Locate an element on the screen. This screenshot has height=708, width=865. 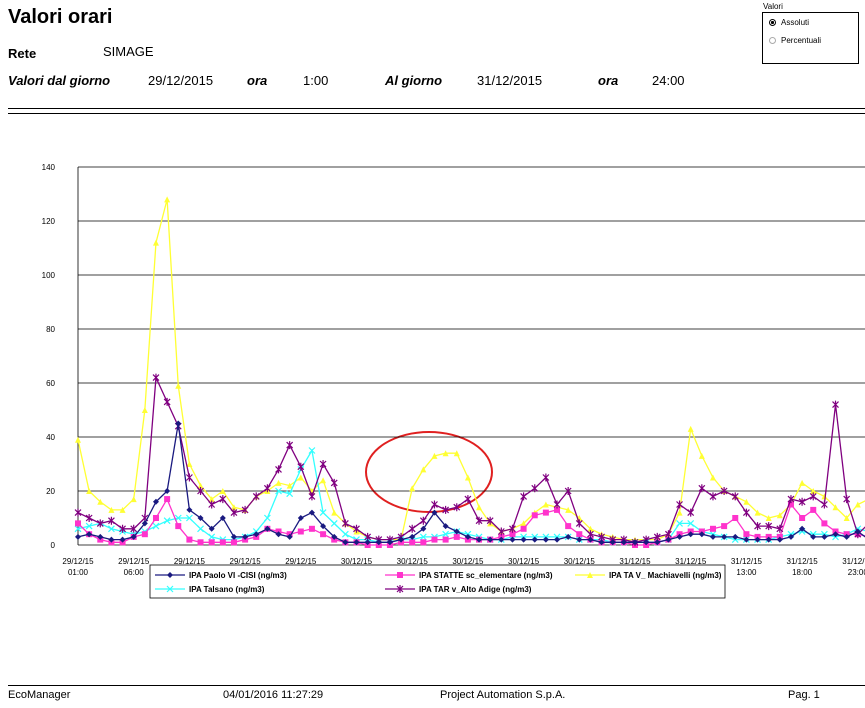
y-tick-label: 120 is located at coordinates (49, 221).